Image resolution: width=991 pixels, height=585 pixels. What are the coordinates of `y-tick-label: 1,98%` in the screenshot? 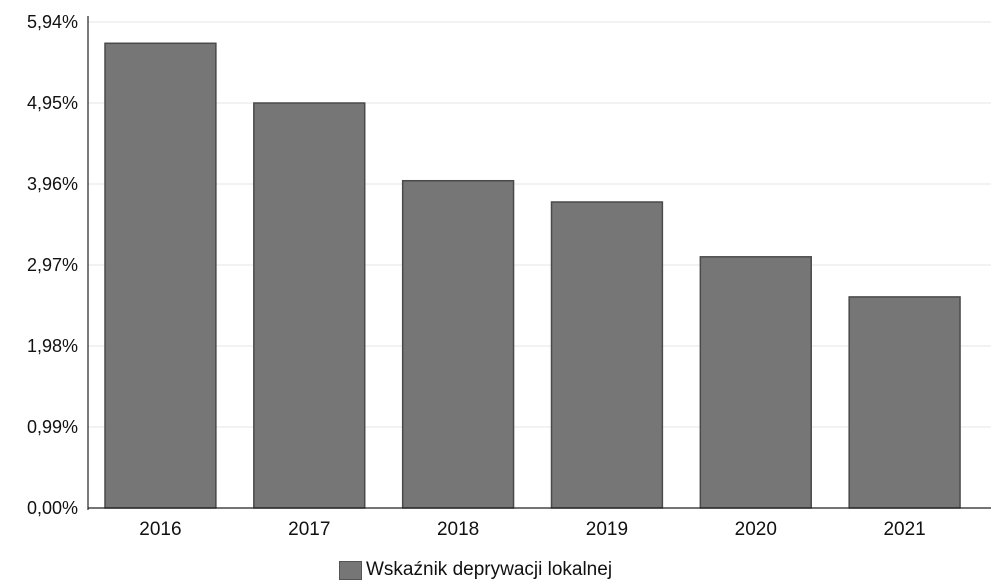 It's located at (52, 346).